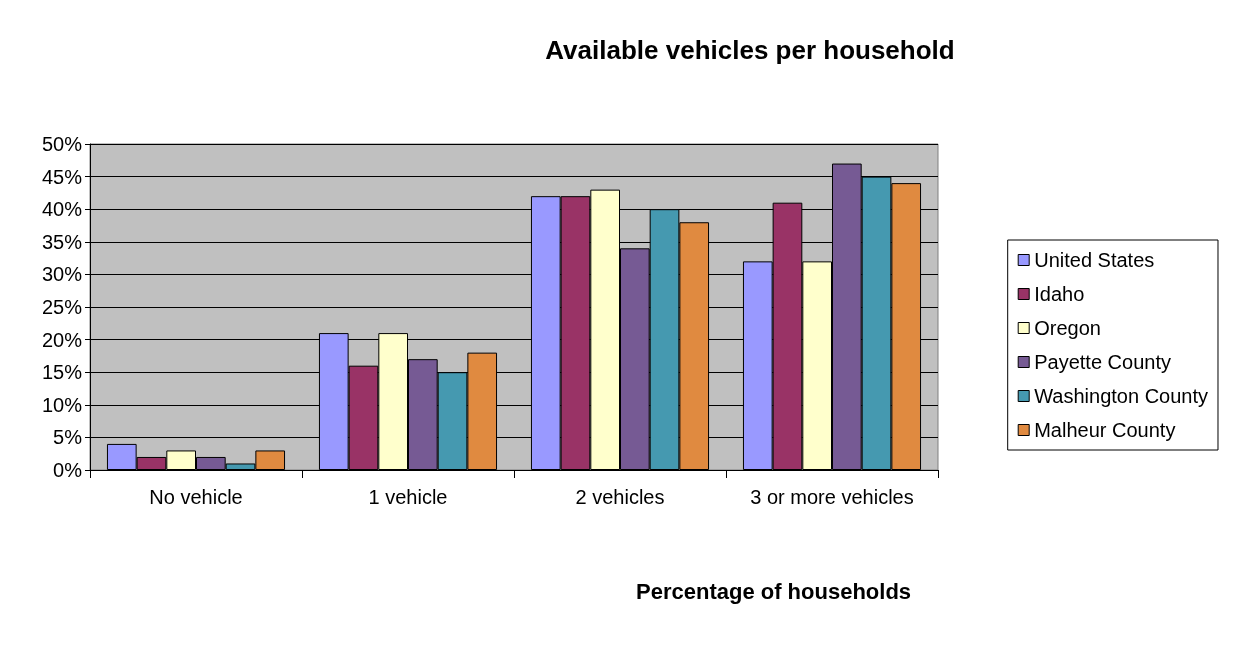  Describe the element at coordinates (1105, 430) in the screenshot. I see `legend-label: Malheur County` at that location.